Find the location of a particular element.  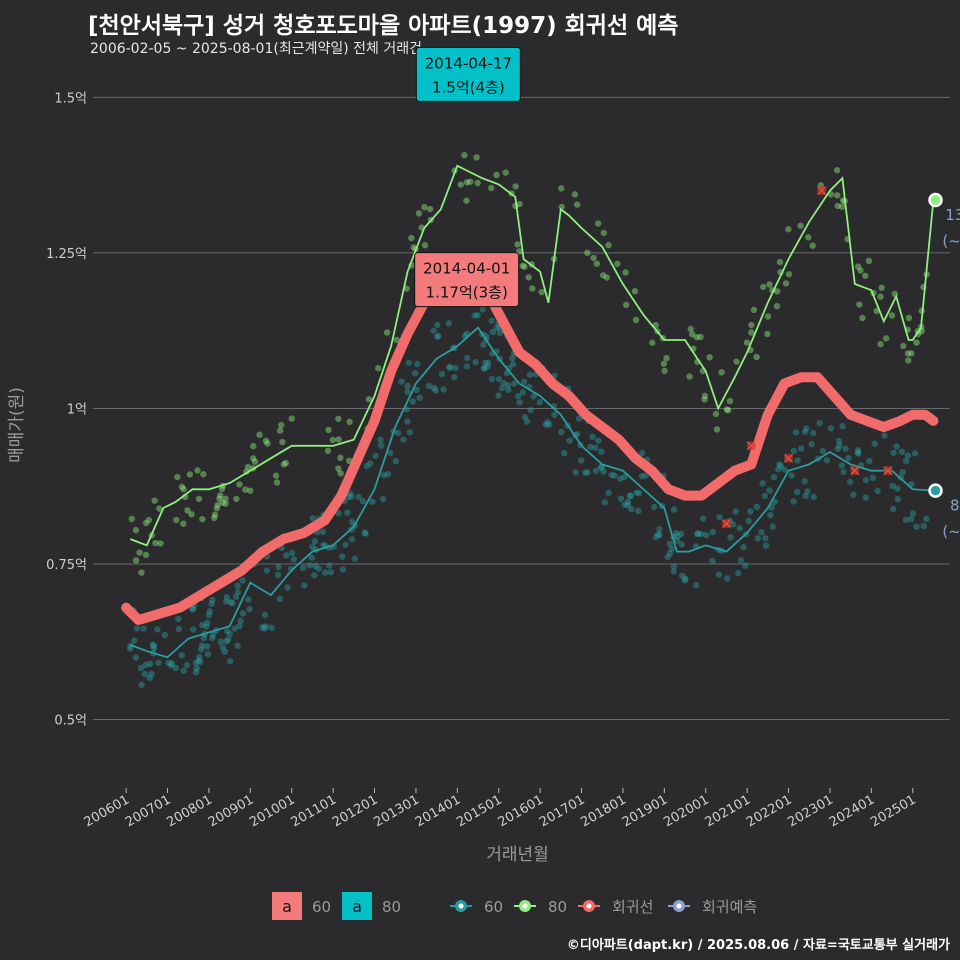

x-tick-label: 201501 is located at coordinates (479, 811).